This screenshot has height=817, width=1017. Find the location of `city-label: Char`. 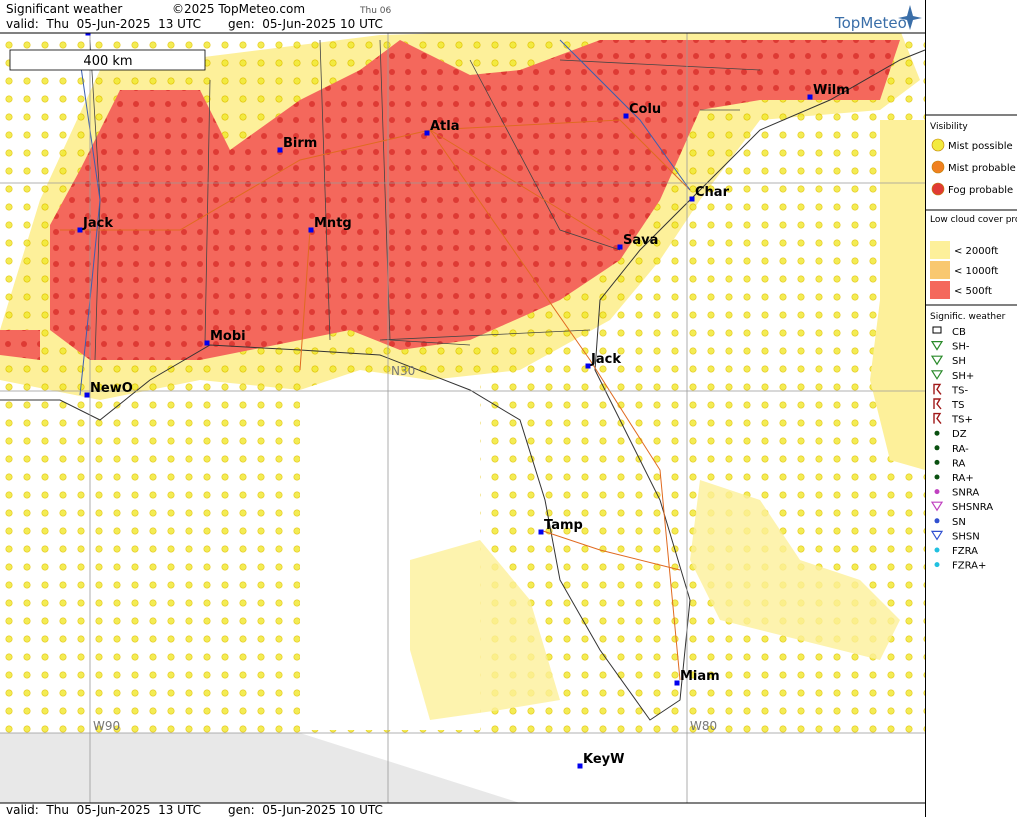

city-label: Char is located at coordinates (712, 192).